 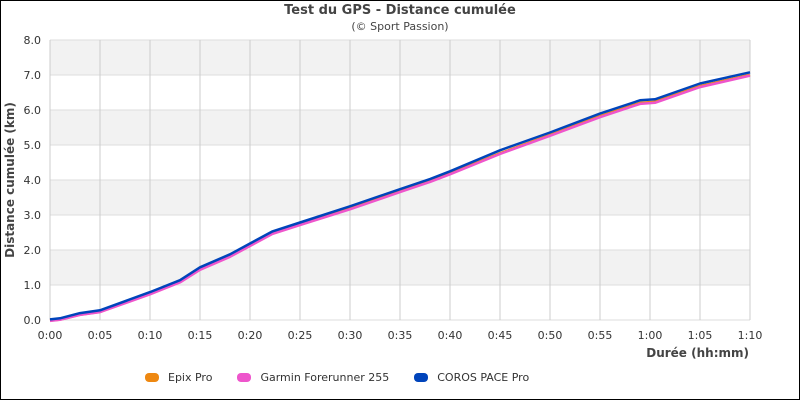 What do you see at coordinates (325, 377) in the screenshot?
I see `legend-label: Garmin Forerunner 255` at bounding box center [325, 377].